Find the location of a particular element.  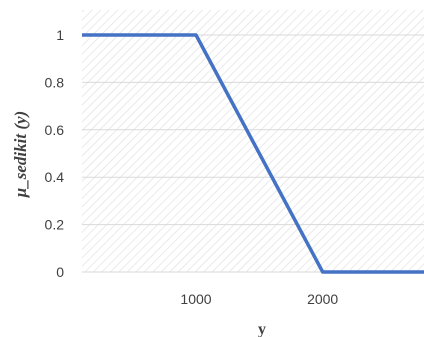

y-tick-label: 1 is located at coordinates (60, 35).